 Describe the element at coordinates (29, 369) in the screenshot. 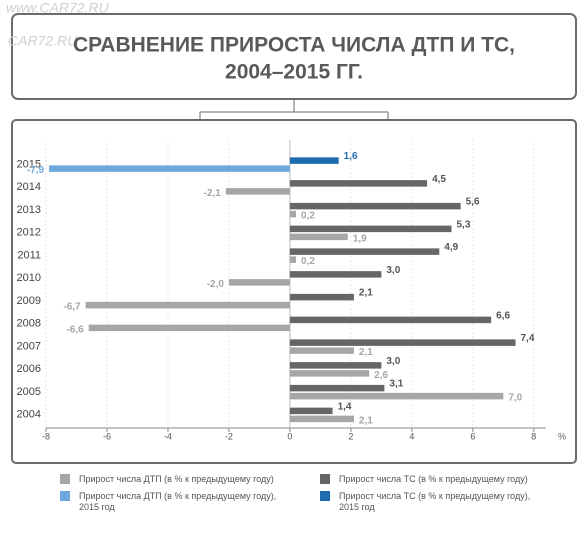

I see `y-tick-label: 2006` at that location.